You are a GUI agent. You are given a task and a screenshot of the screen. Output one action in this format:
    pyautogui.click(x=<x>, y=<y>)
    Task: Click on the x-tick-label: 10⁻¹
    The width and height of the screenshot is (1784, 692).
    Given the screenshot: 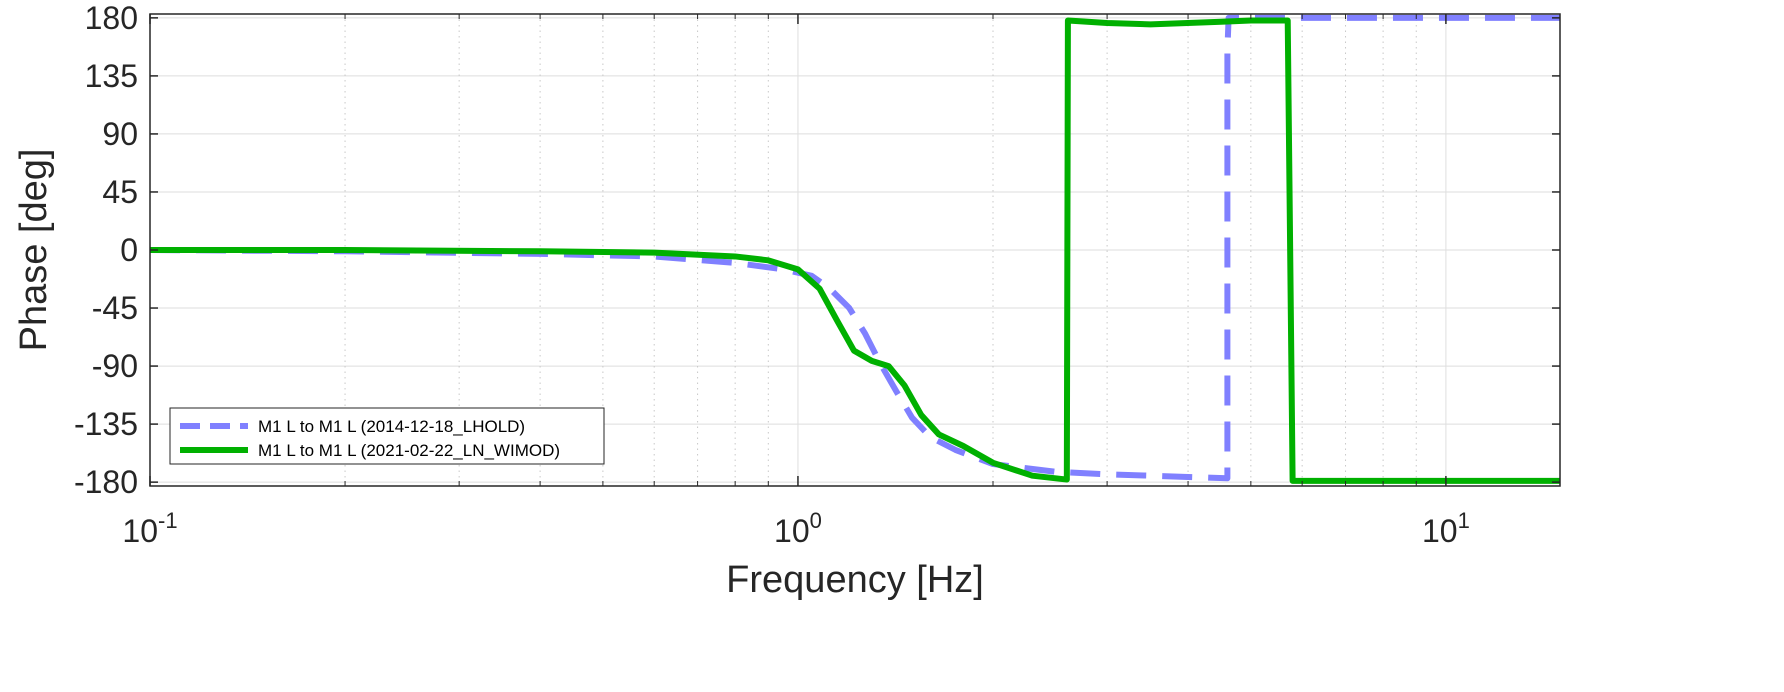 What is the action you would take?
    pyautogui.click(x=149, y=528)
    